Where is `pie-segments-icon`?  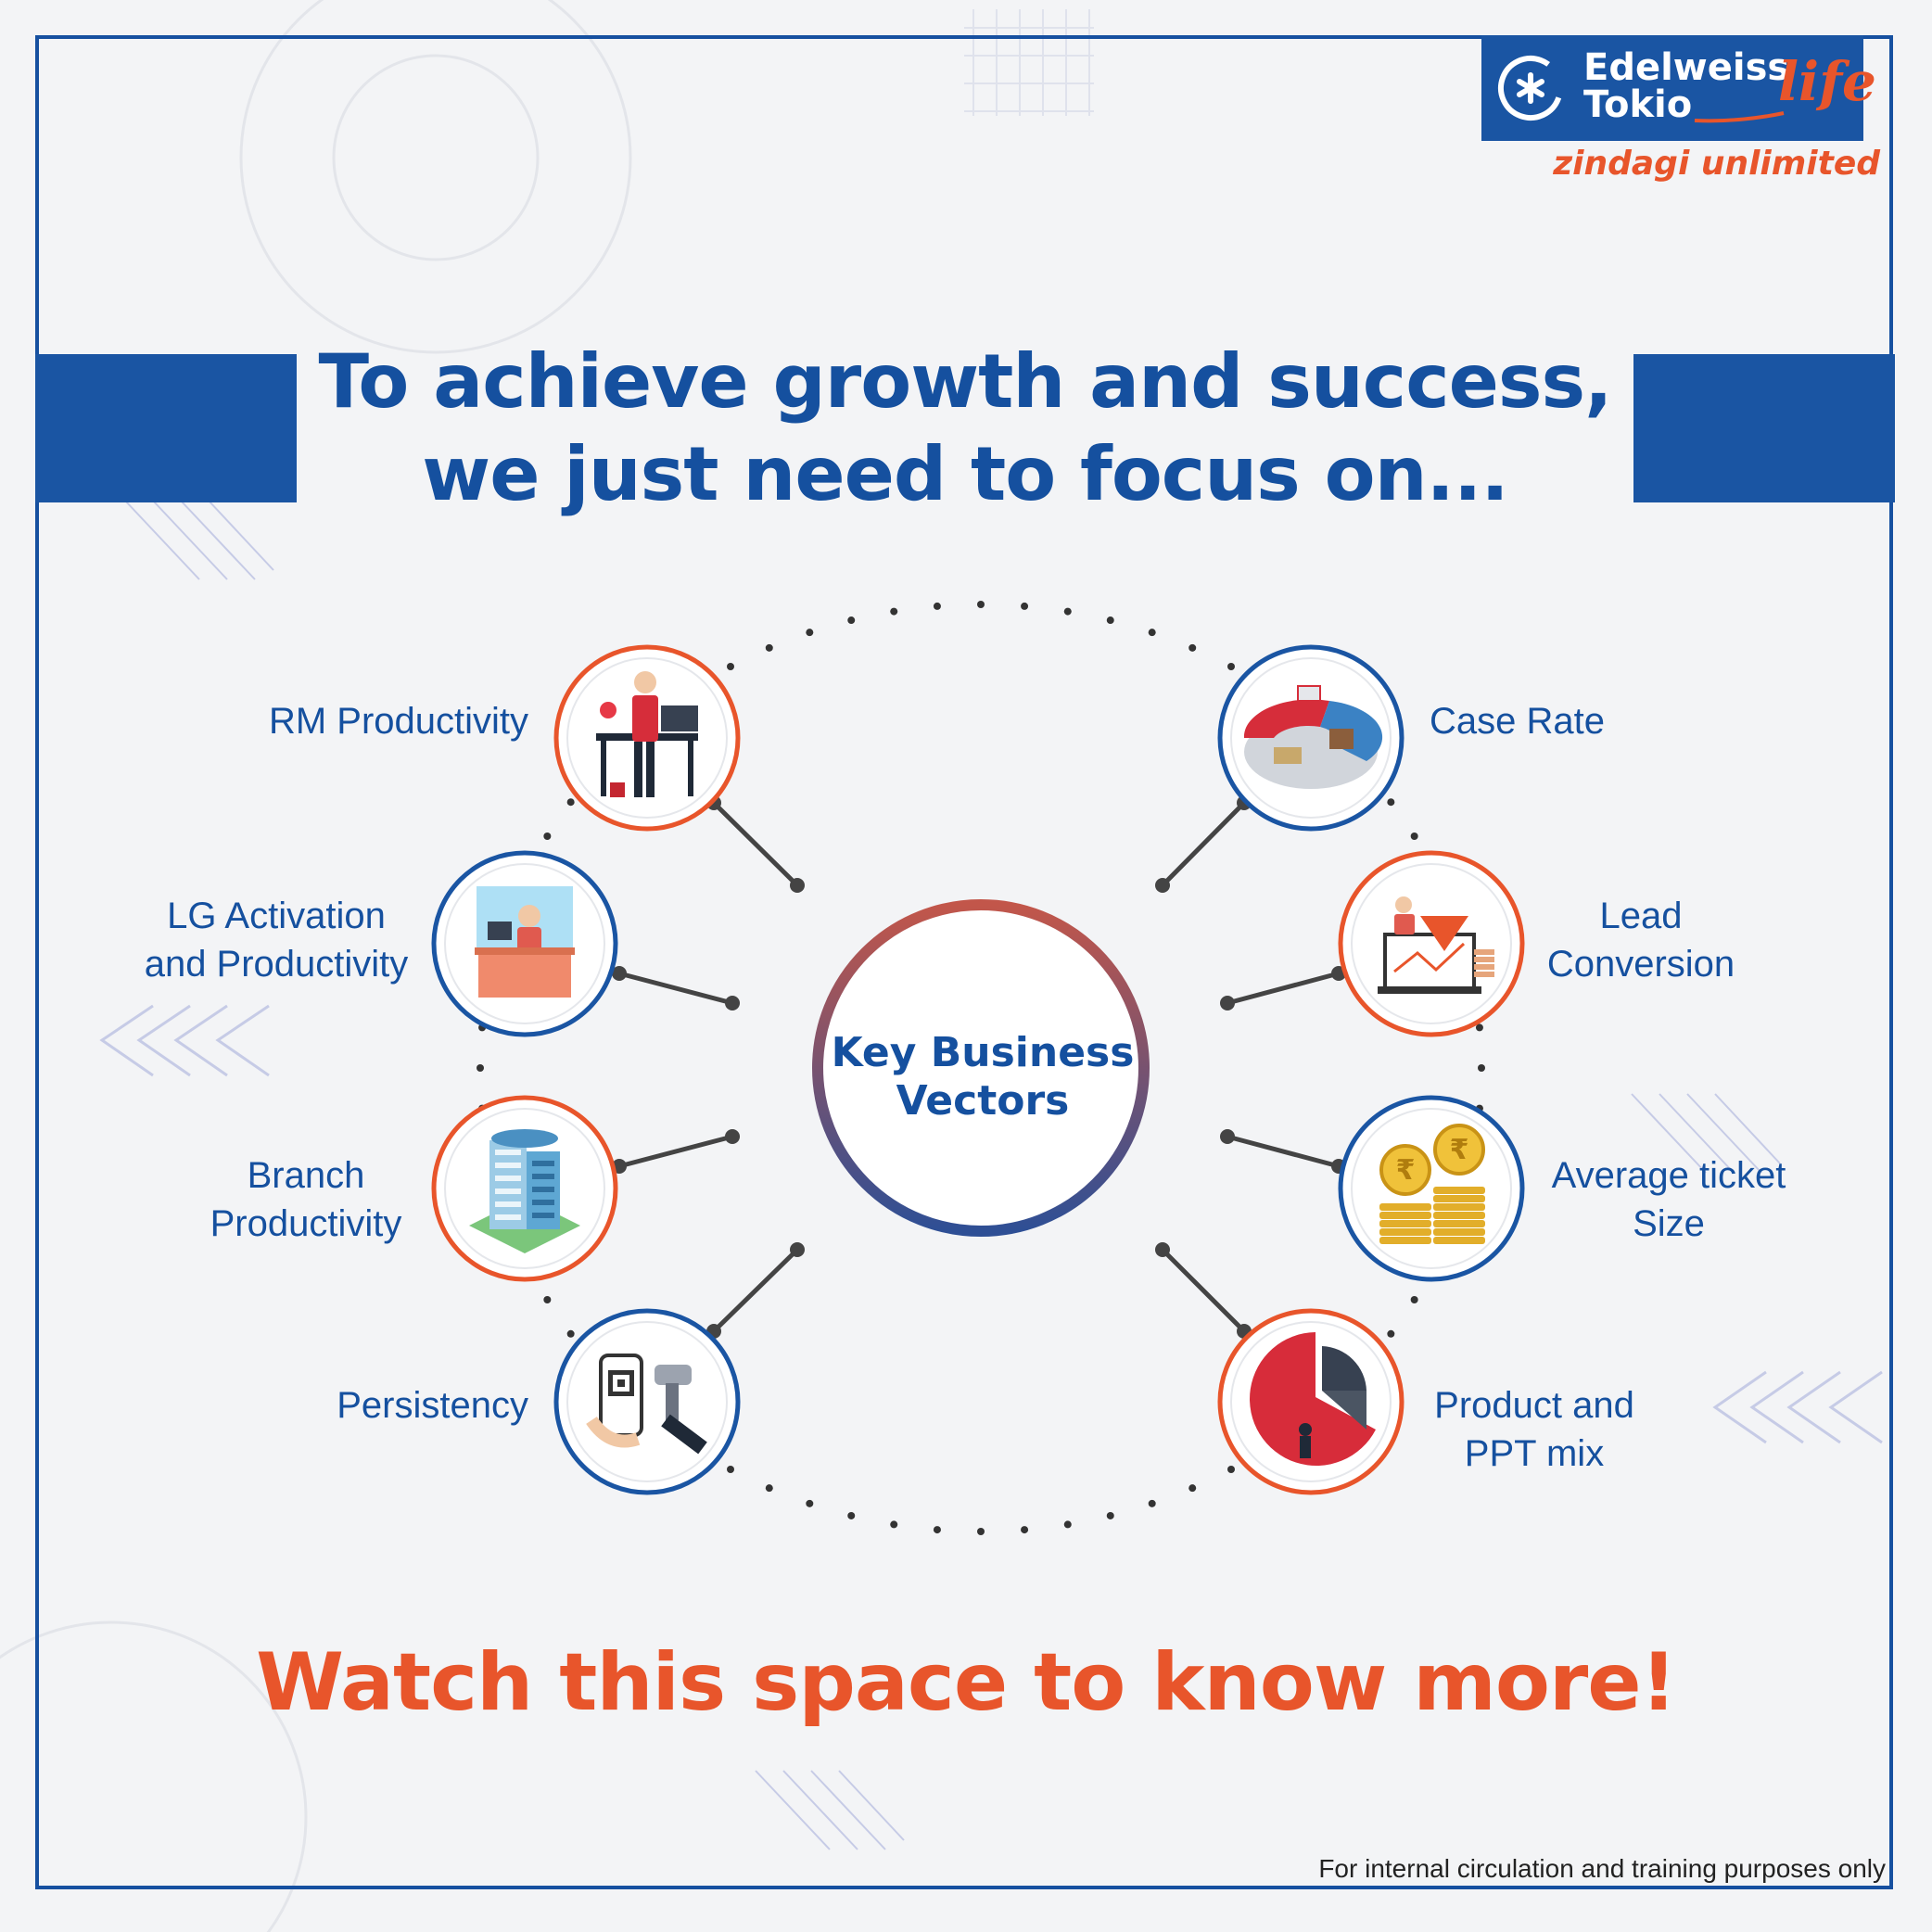
pie-segments-icon is located at coordinates (1313, 737).